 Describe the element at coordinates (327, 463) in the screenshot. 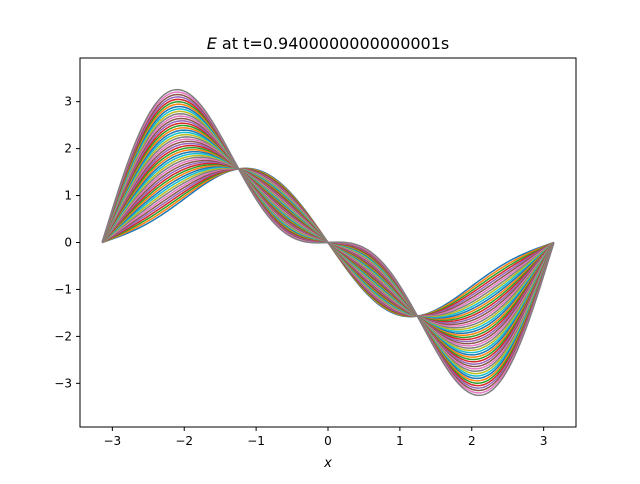

I see `x-axis-label: x` at that location.